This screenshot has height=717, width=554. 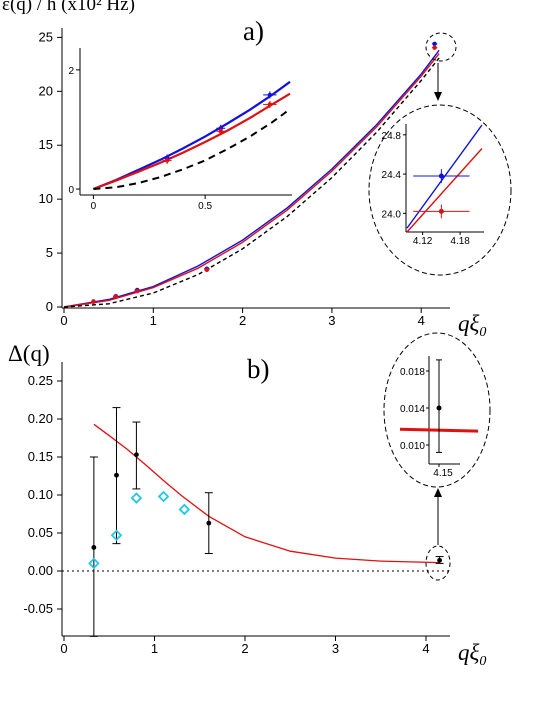 I want to click on a-ytick-label-3: 15, so click(x=46, y=144).